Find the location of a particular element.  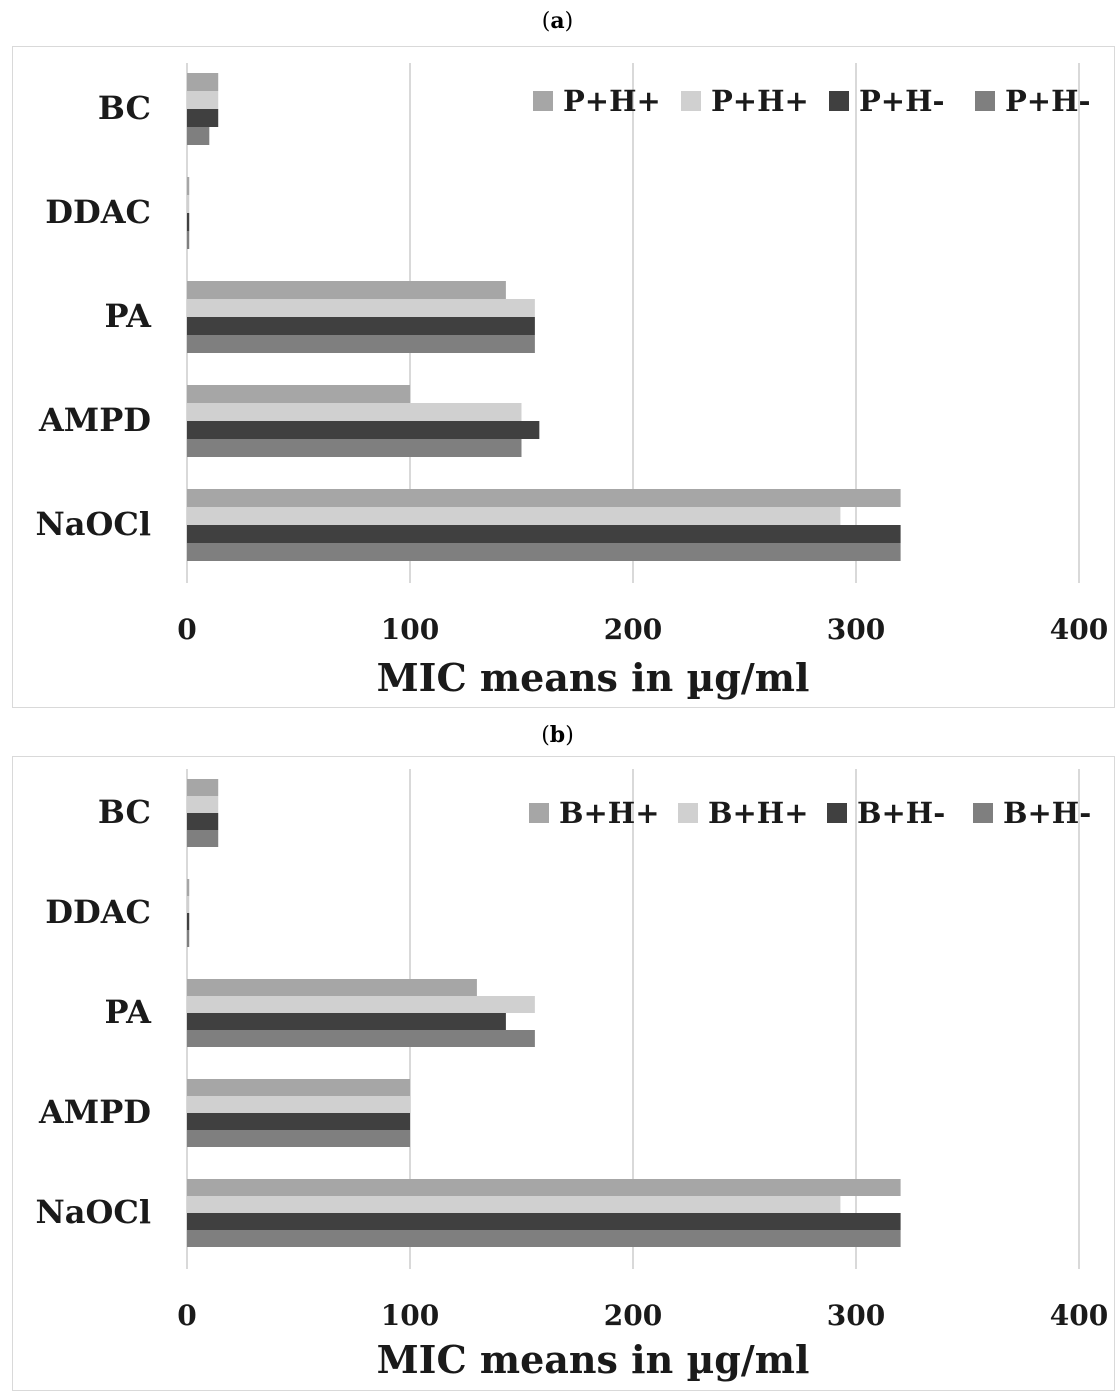

panel-label-a: (a) is located at coordinates (557, 21).